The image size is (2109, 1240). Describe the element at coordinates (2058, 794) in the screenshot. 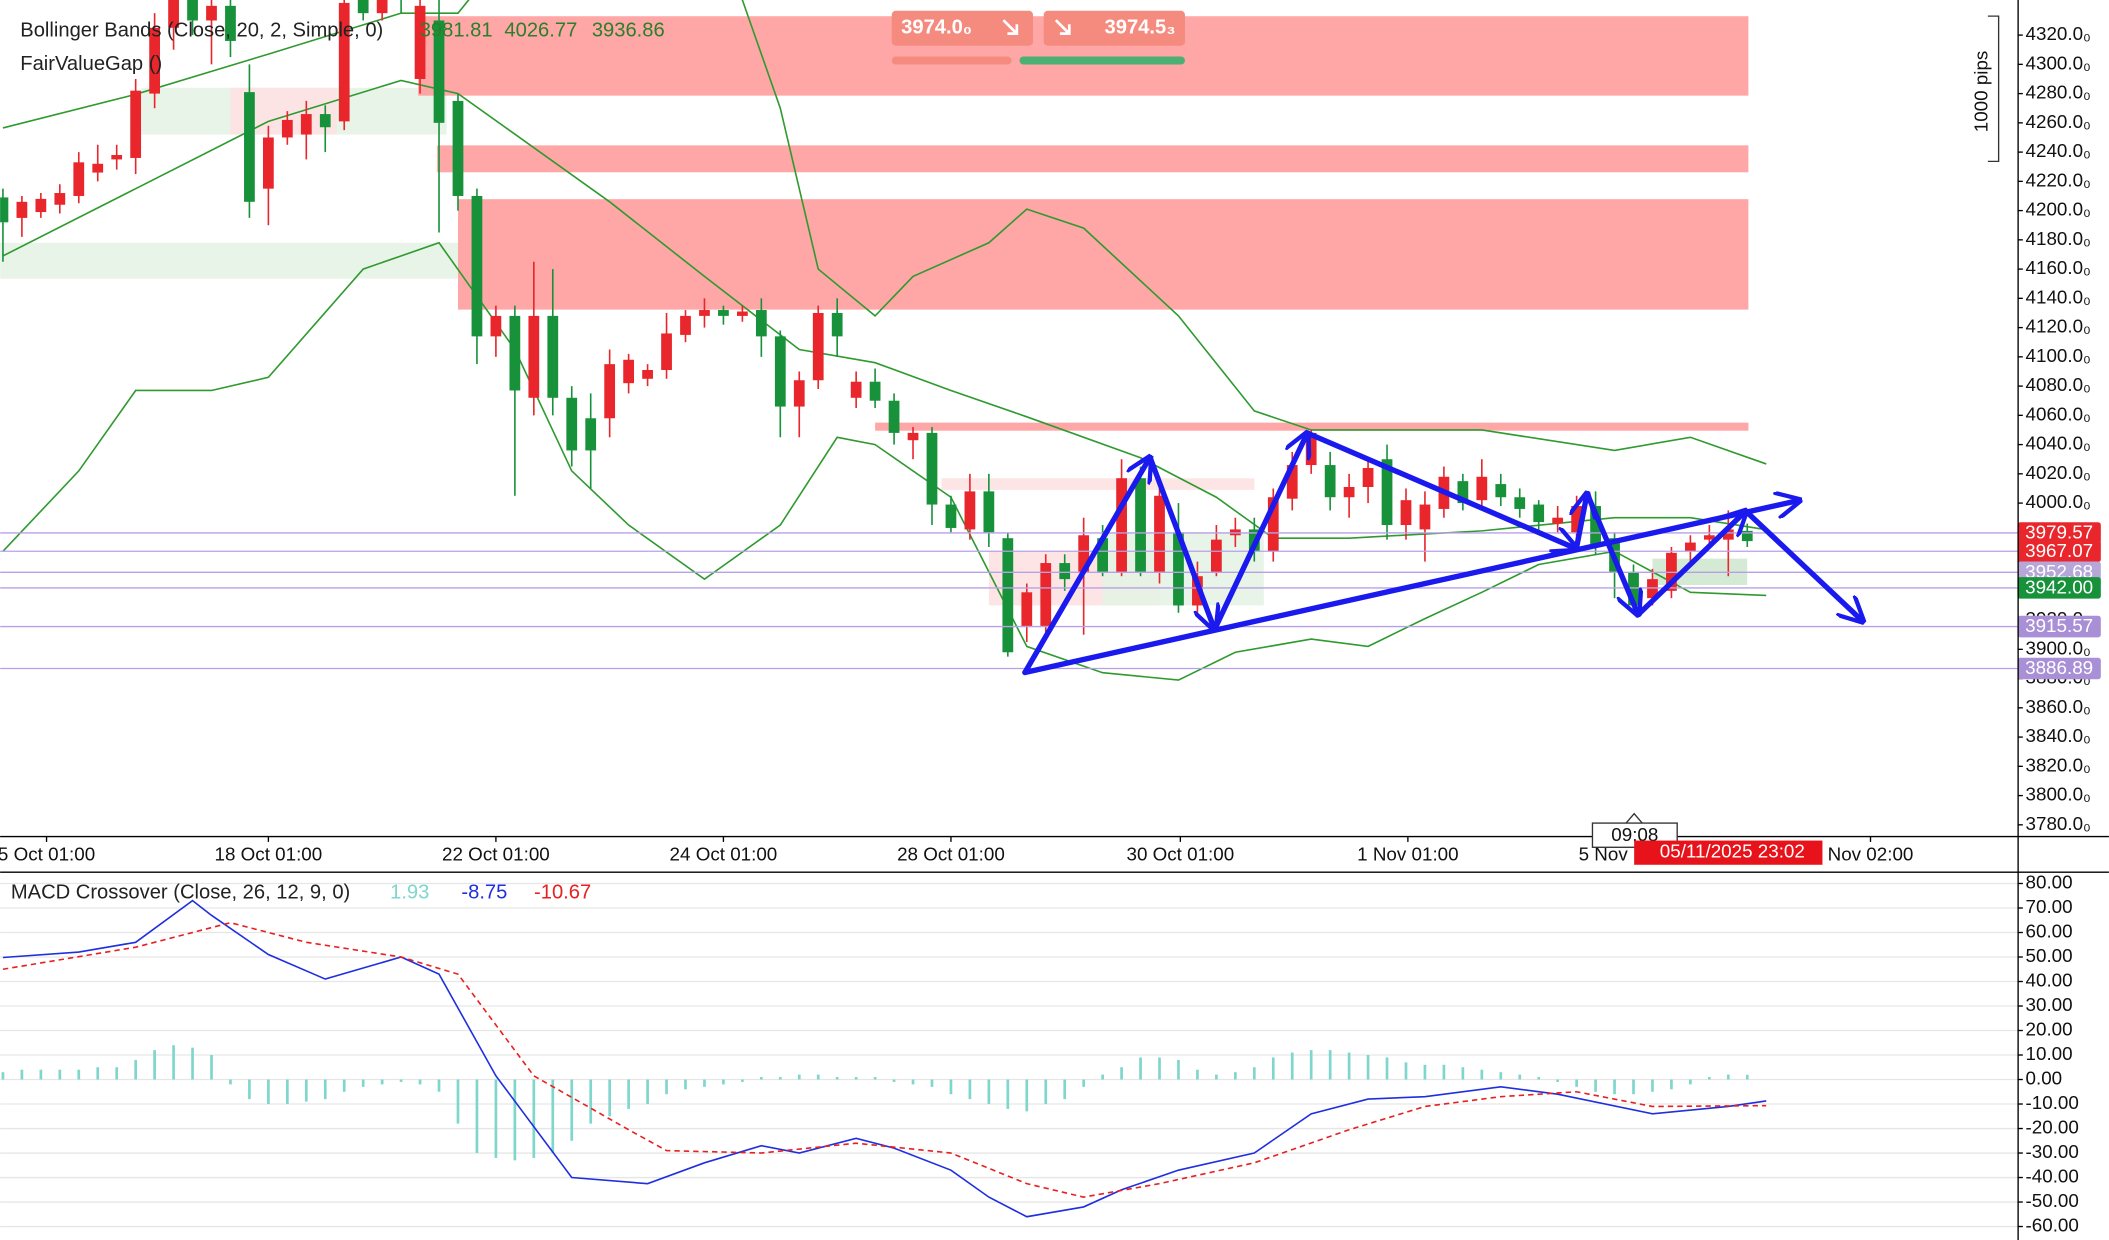

I see `y-tick-label: 3800.0₀` at that location.